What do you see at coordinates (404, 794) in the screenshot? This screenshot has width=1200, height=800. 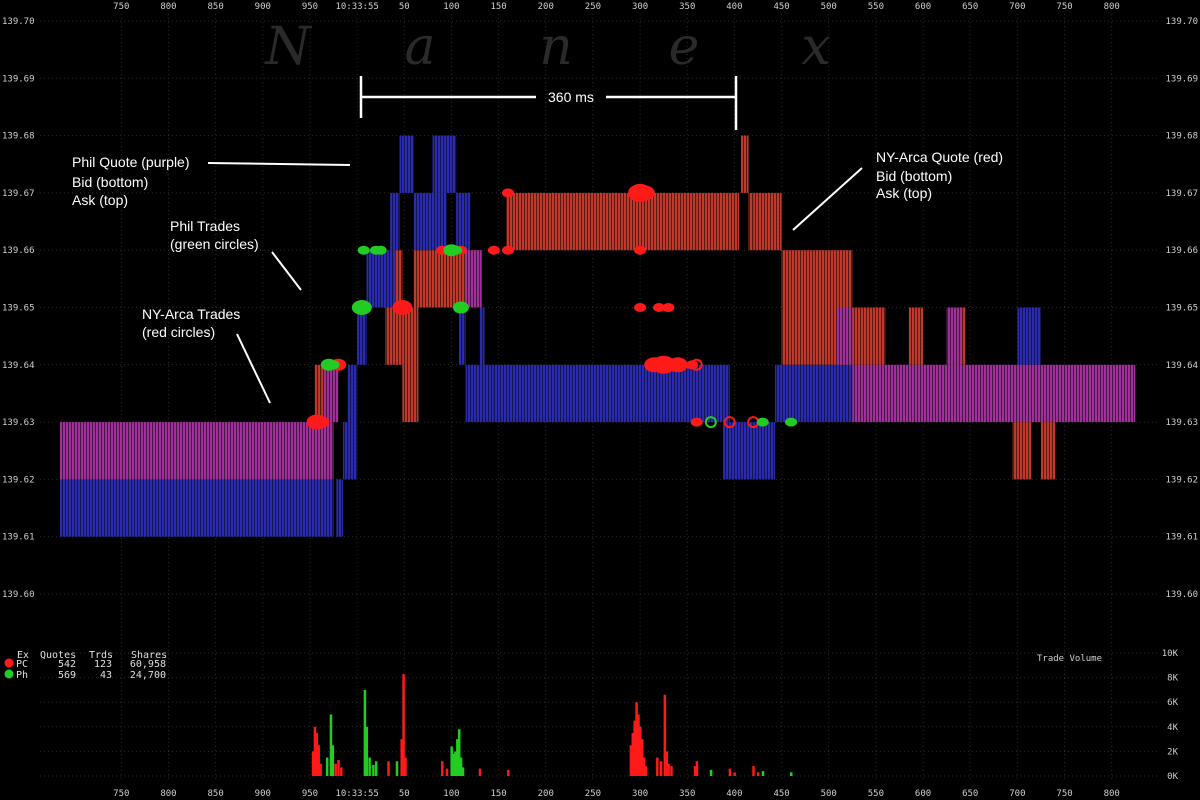 I see `x-tick-label-bottom: 50` at bounding box center [404, 794].